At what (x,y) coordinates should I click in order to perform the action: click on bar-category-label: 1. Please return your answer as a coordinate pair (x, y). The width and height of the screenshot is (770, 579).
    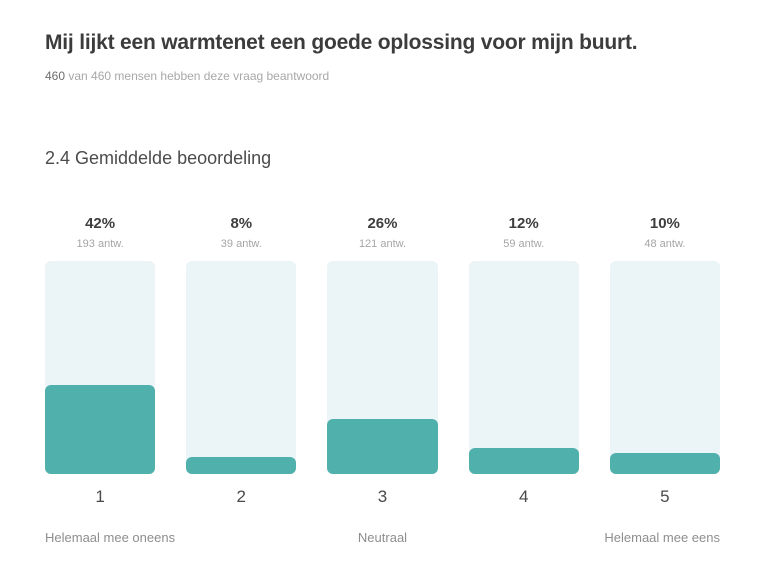
    Looking at the image, I should click on (100, 496).